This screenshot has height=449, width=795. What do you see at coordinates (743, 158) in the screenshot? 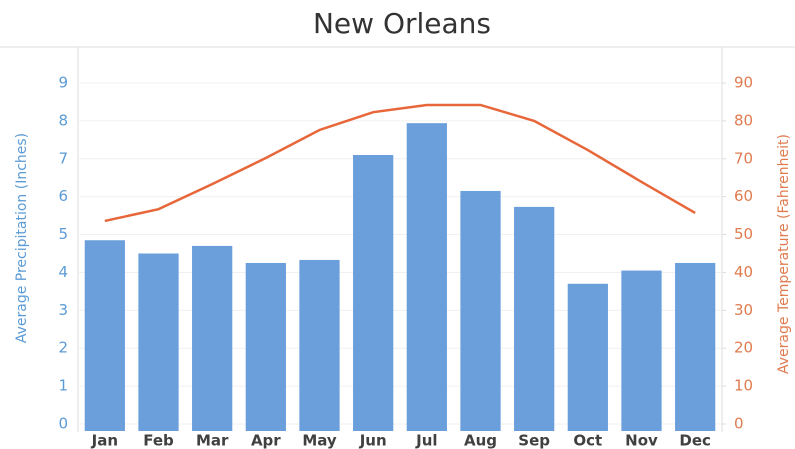
I see `y2-tick-label: 70` at bounding box center [743, 158].